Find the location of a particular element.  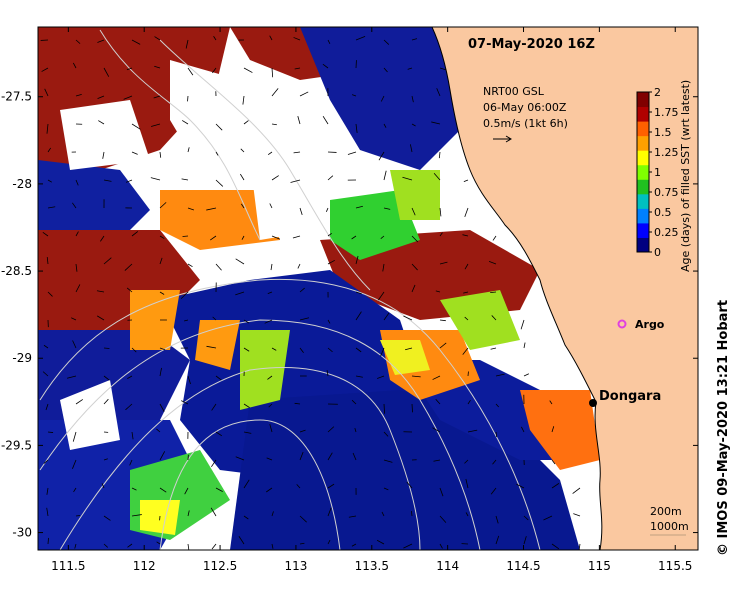

colorbar-tick-label: 1 is located at coordinates (657, 172).